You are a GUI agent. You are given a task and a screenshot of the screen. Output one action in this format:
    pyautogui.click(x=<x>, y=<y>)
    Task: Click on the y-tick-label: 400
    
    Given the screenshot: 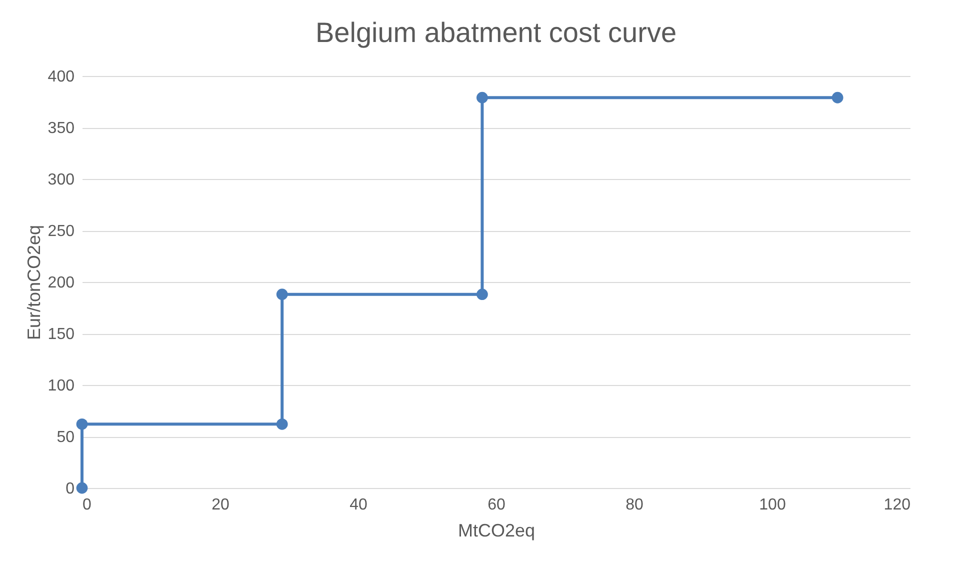 What is the action you would take?
    pyautogui.click(x=61, y=77)
    